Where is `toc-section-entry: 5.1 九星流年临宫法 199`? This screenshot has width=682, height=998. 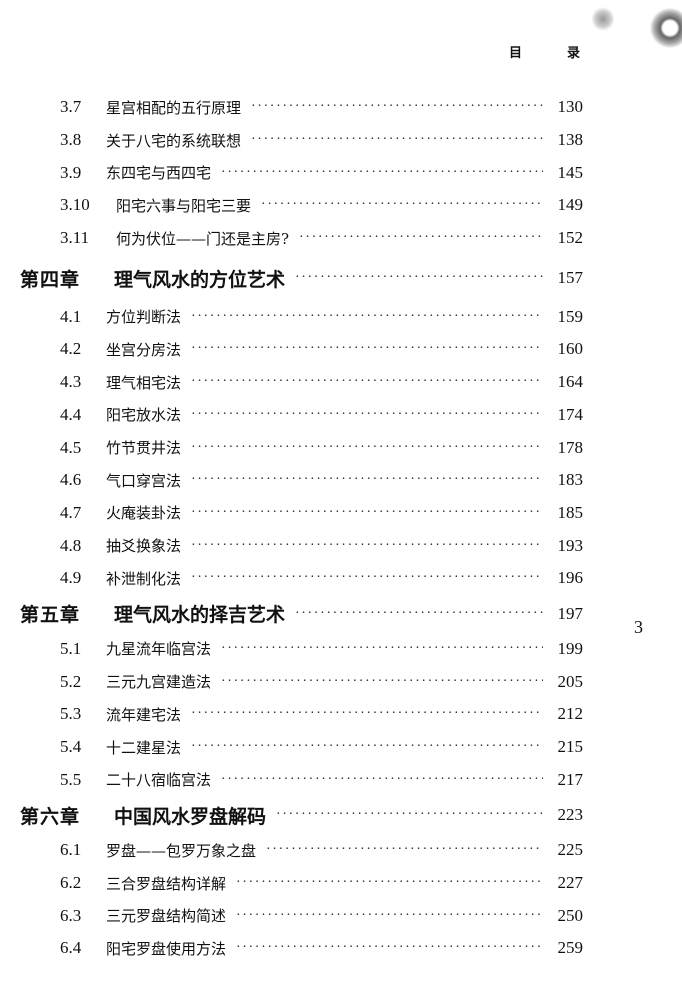
toc-section-entry: 5.1 九星流年临宫法 199 is located at coordinates (300, 649).